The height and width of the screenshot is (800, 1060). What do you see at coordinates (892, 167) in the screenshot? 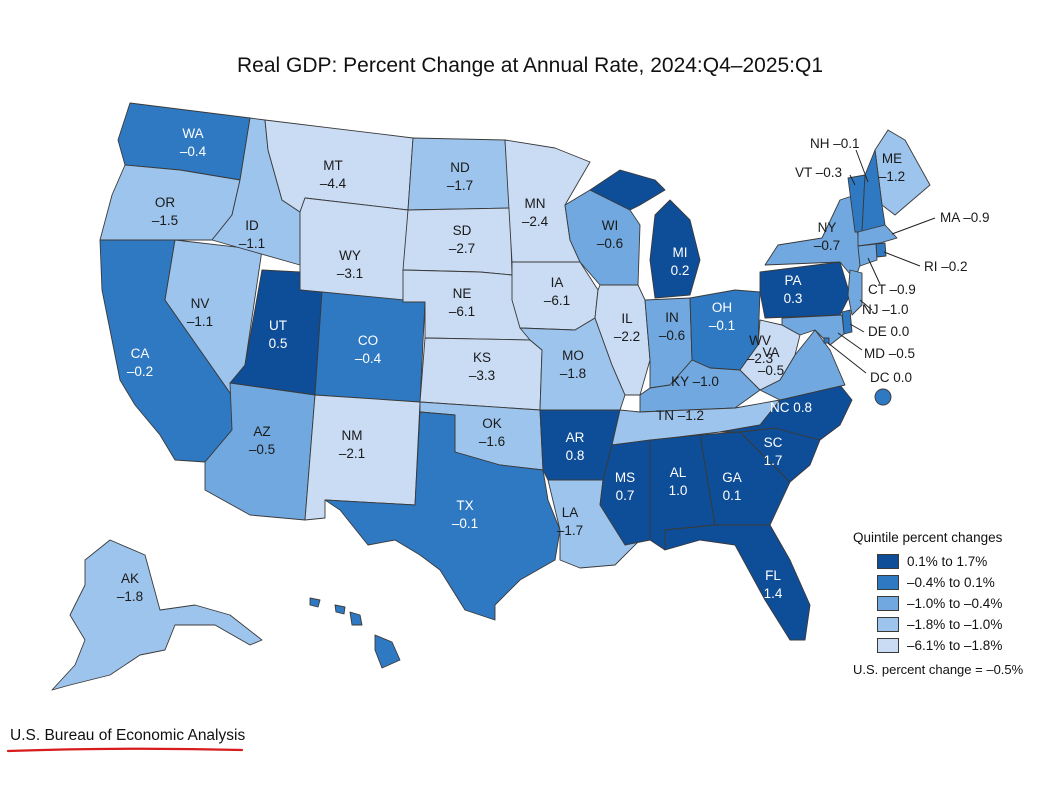
I see `label-ME: ME –1.2` at bounding box center [892, 167].